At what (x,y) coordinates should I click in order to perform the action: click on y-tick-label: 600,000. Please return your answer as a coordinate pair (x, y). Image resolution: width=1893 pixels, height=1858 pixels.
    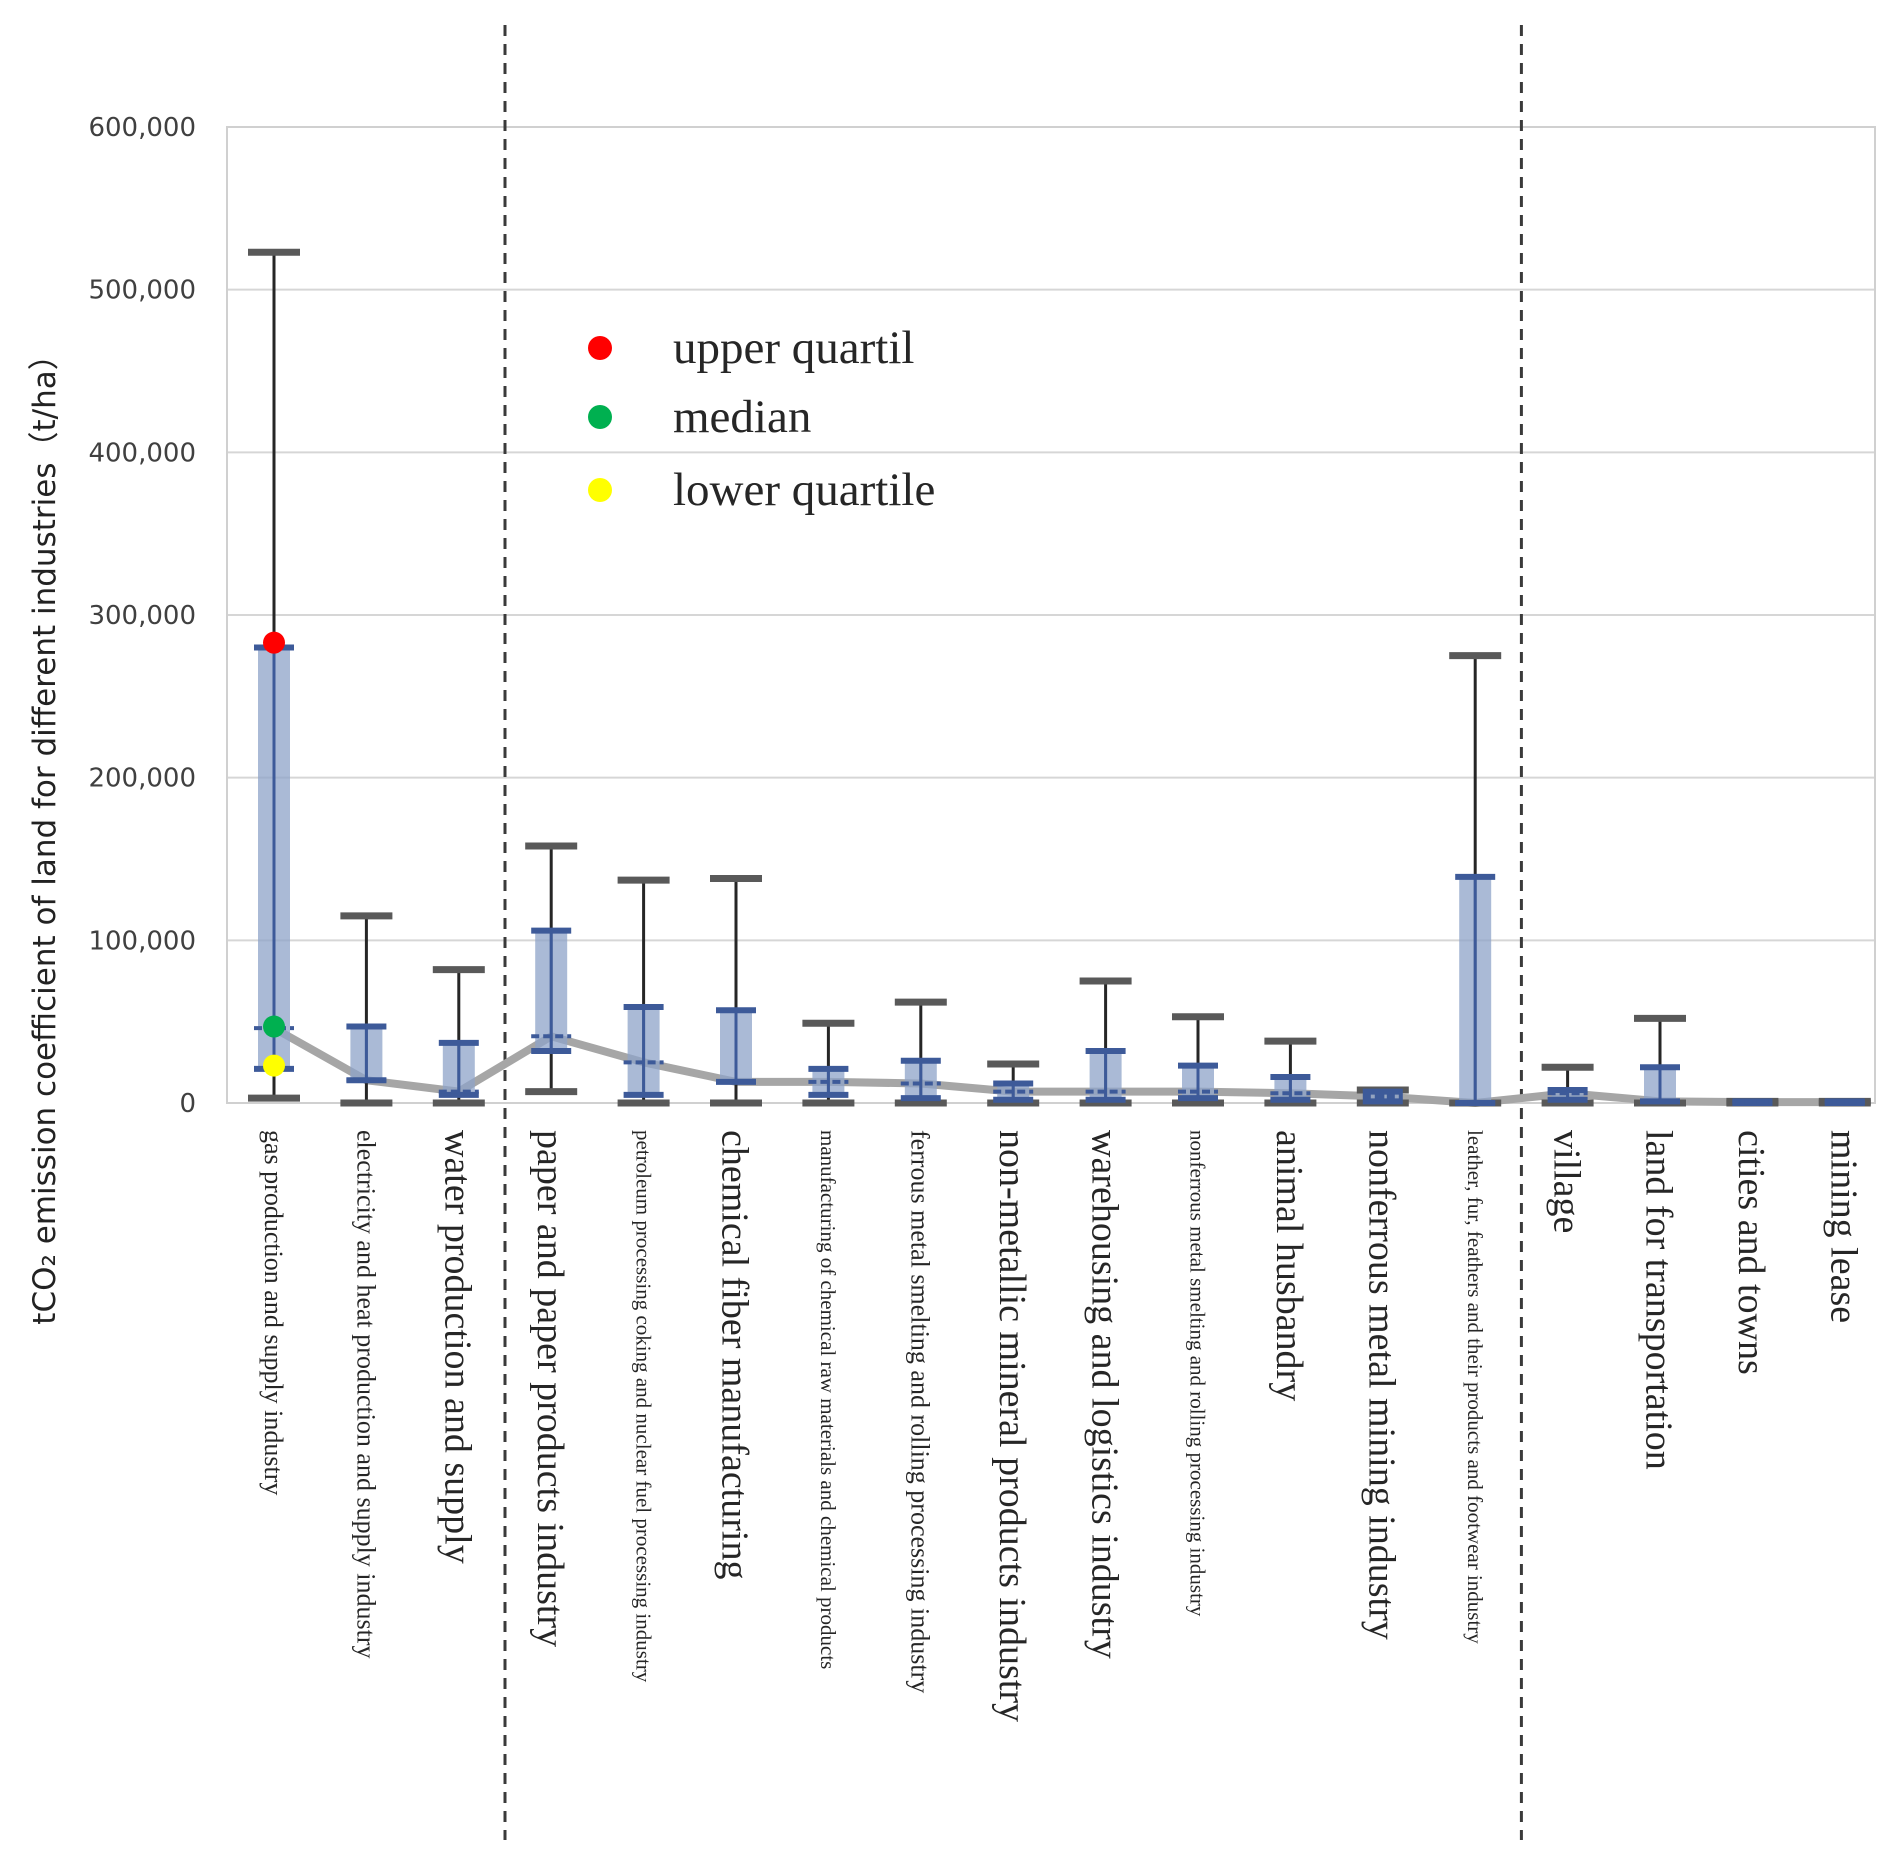
    Looking at the image, I should click on (142, 128).